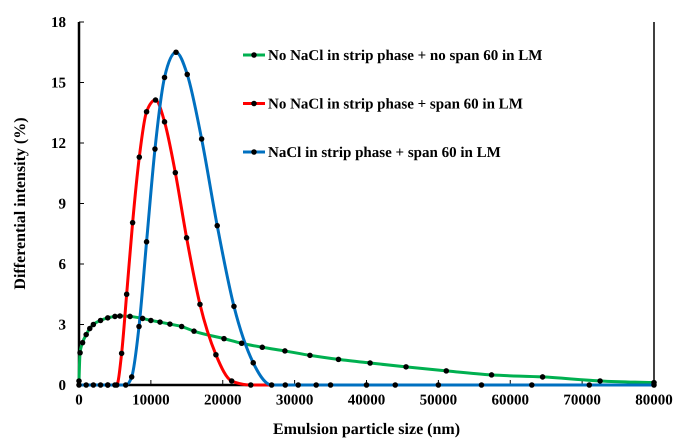  What do you see at coordinates (654, 400) in the screenshot?
I see `x-tick-label: 80000` at bounding box center [654, 400].